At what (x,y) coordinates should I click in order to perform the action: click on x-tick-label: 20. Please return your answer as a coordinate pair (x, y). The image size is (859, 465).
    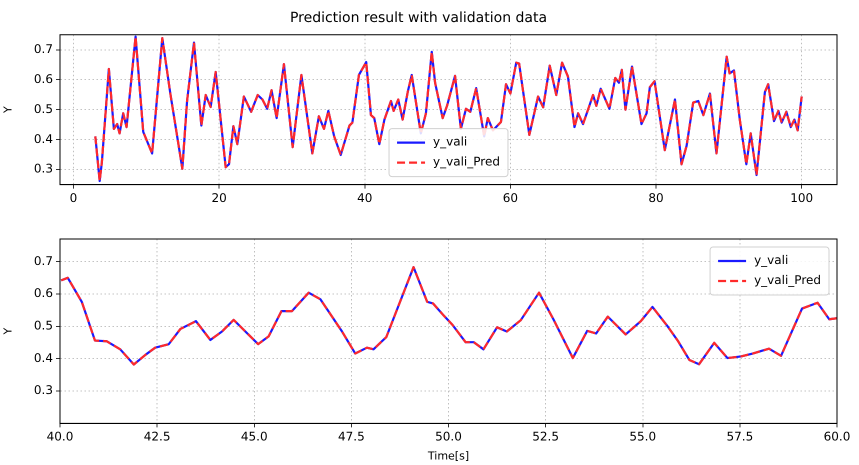
    Looking at the image, I should click on (219, 197).